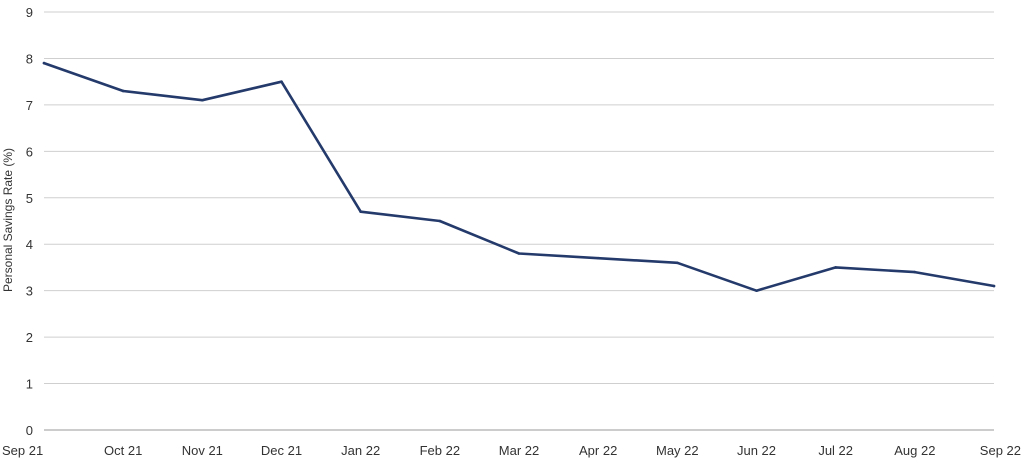 This screenshot has width=1024, height=463. What do you see at coordinates (677, 450) in the screenshot?
I see `x-tick-label: May 22` at bounding box center [677, 450].